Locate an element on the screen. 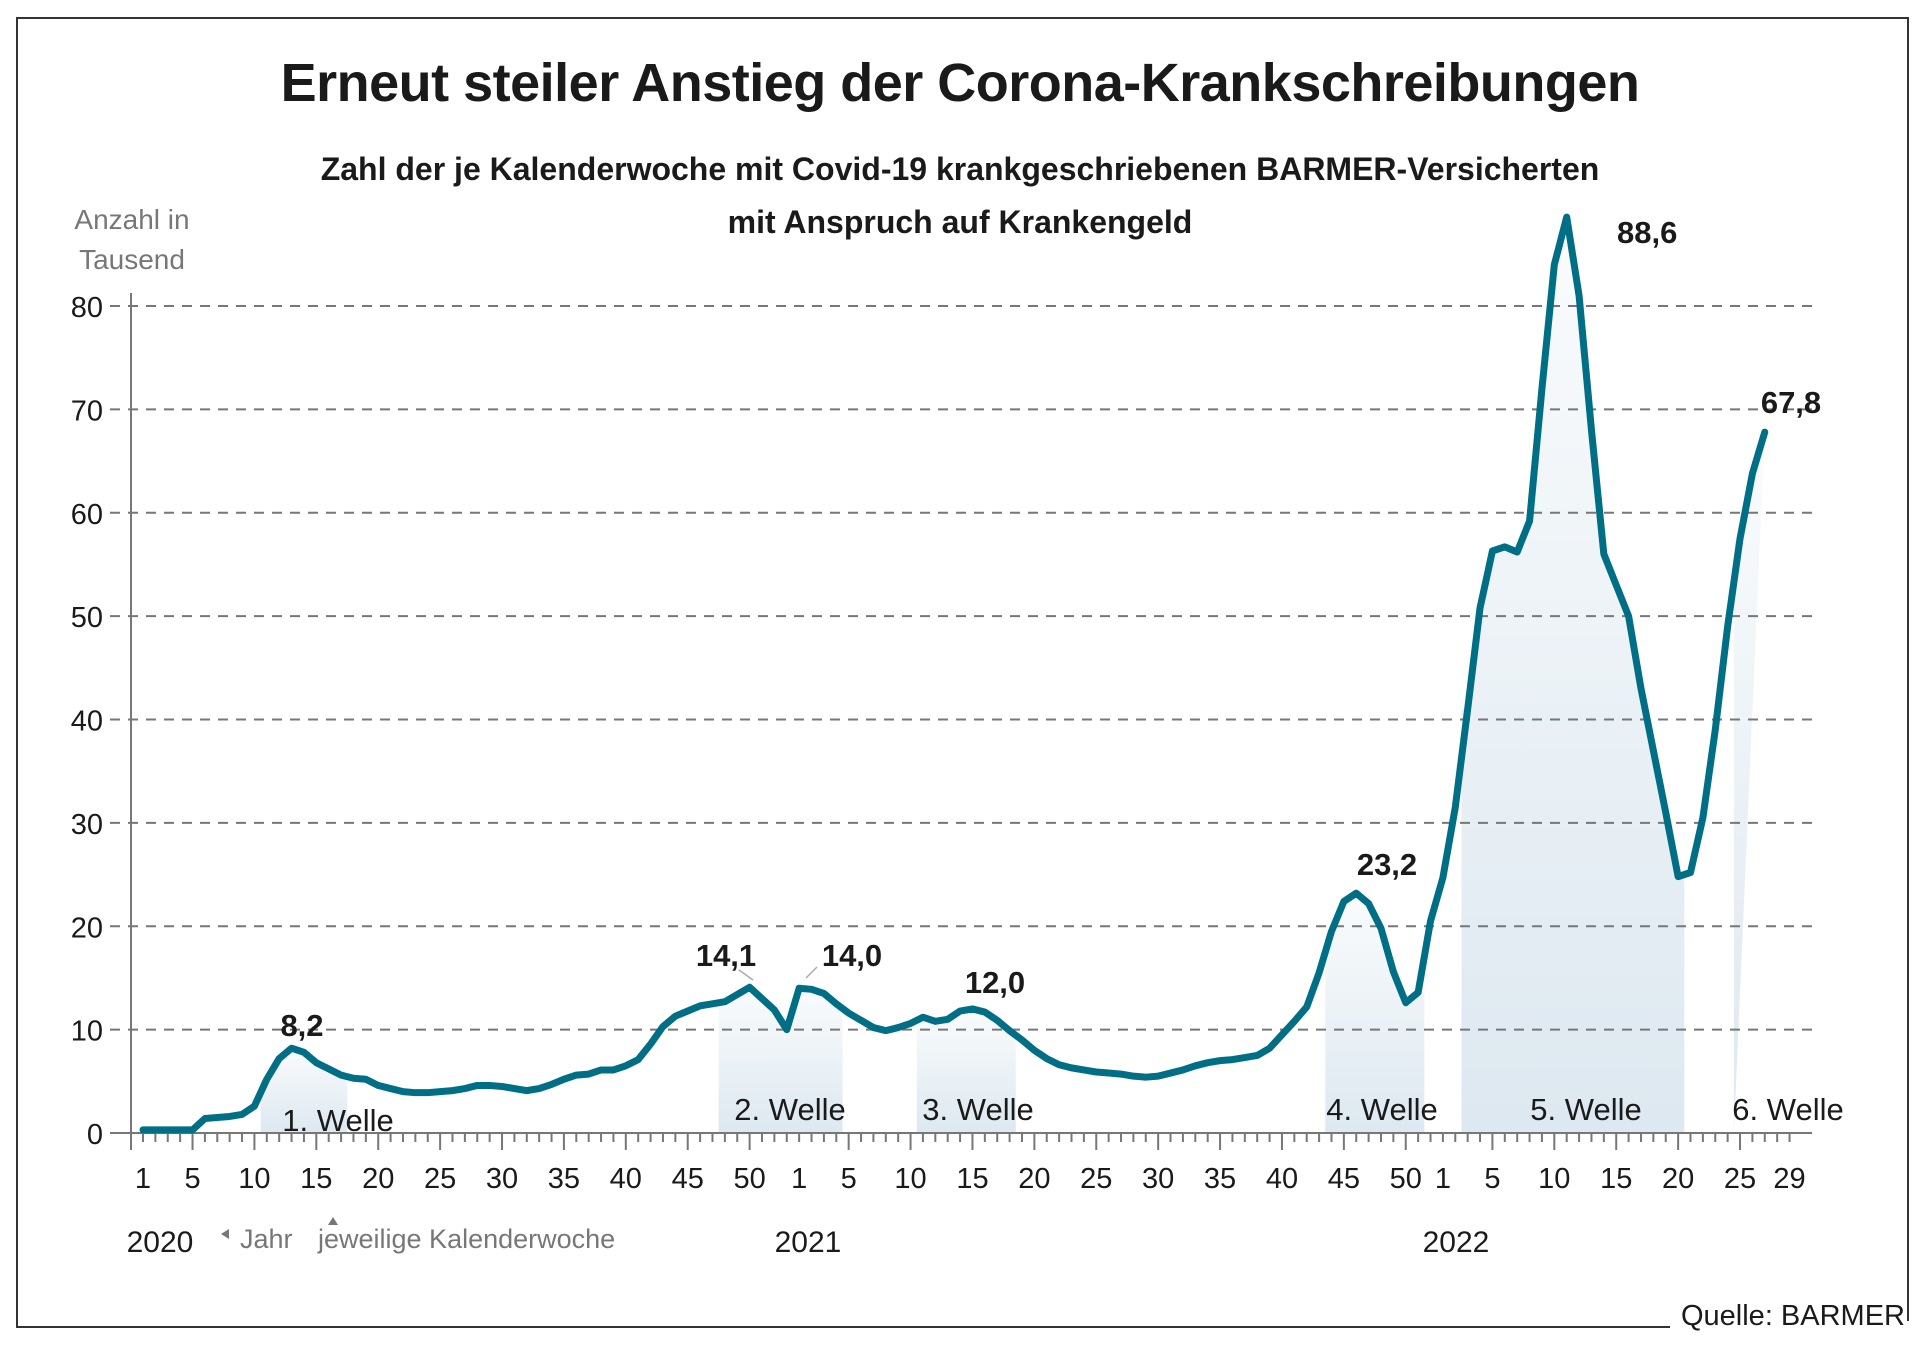 The height and width of the screenshot is (1346, 1920). year-label-2020: 2020 is located at coordinates (160, 1242).